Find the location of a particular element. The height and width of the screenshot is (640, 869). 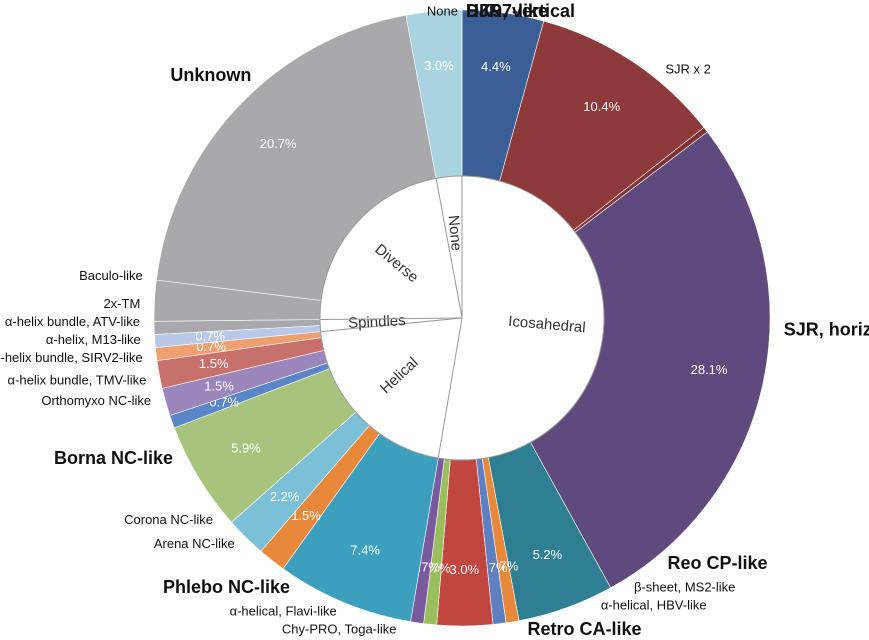

slice-label: α-helical, HBV-like is located at coordinates (654, 604).